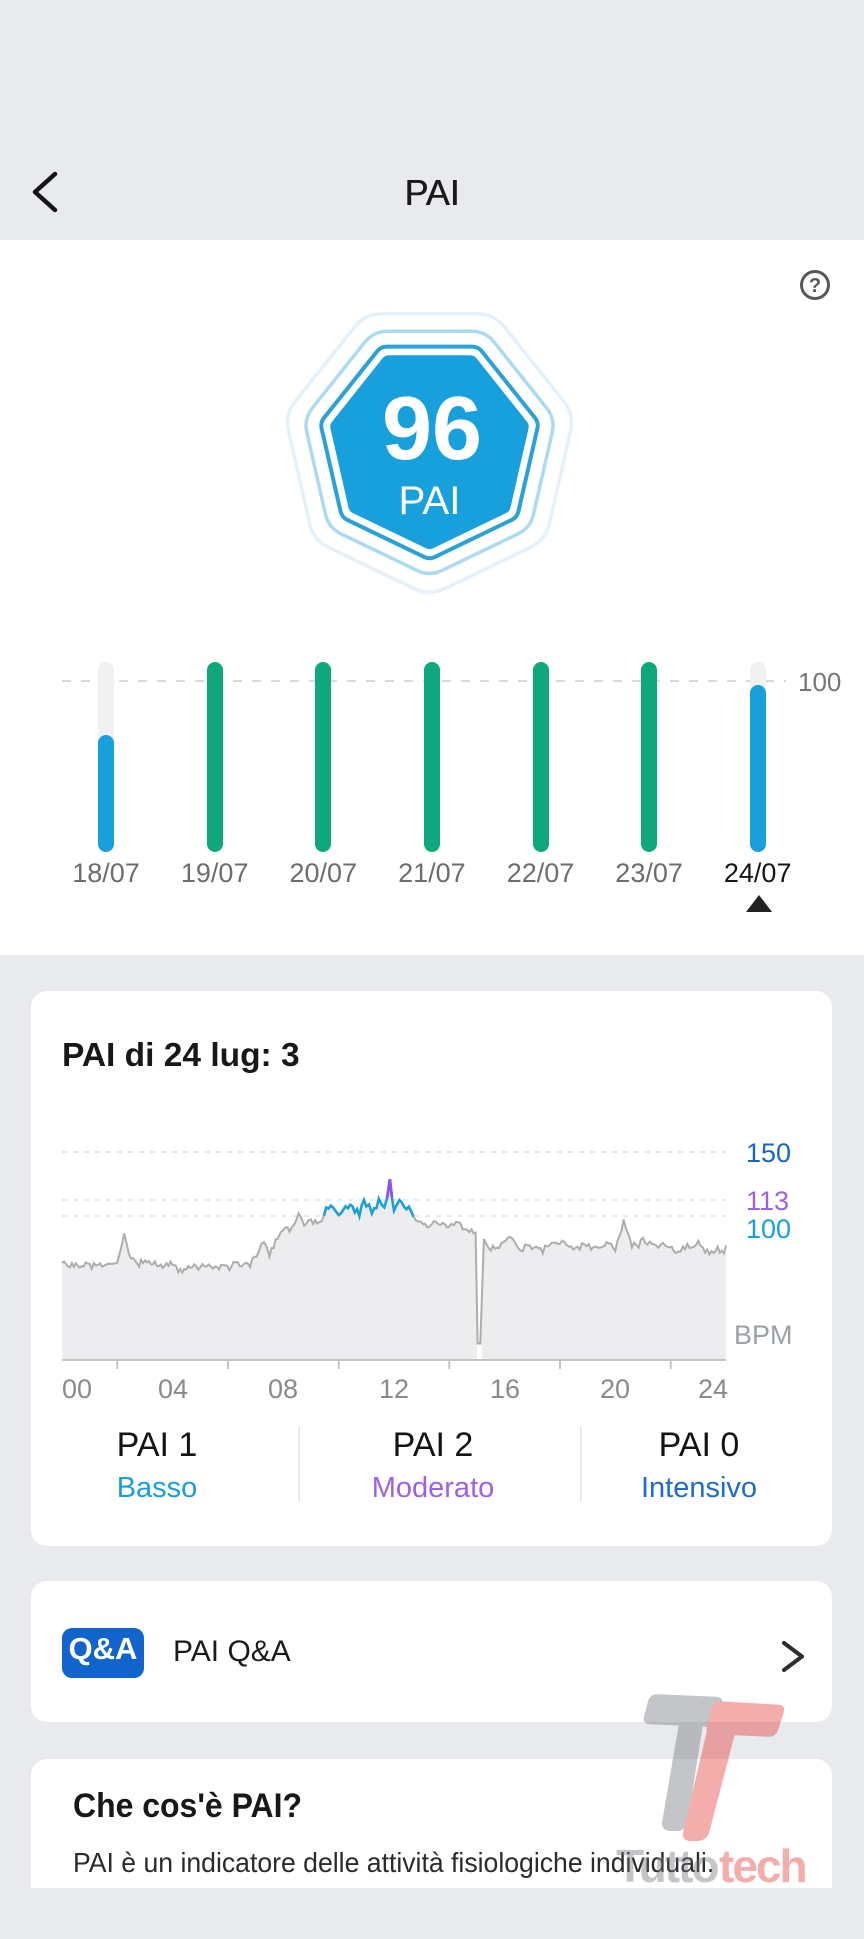 Image resolution: width=864 pixels, height=1939 pixels. I want to click on svg-text: PAI, so click(430, 501).